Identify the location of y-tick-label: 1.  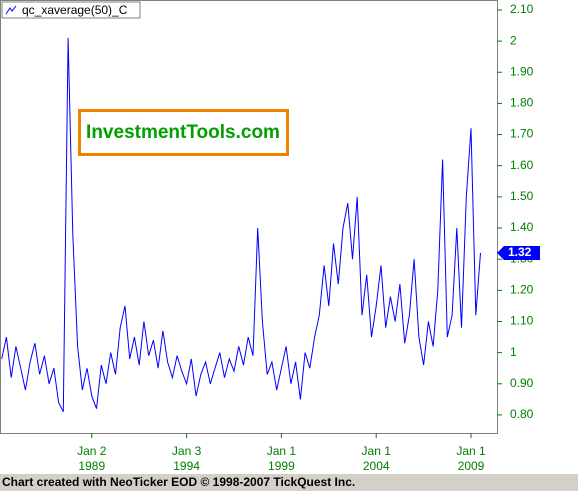
(513, 352).